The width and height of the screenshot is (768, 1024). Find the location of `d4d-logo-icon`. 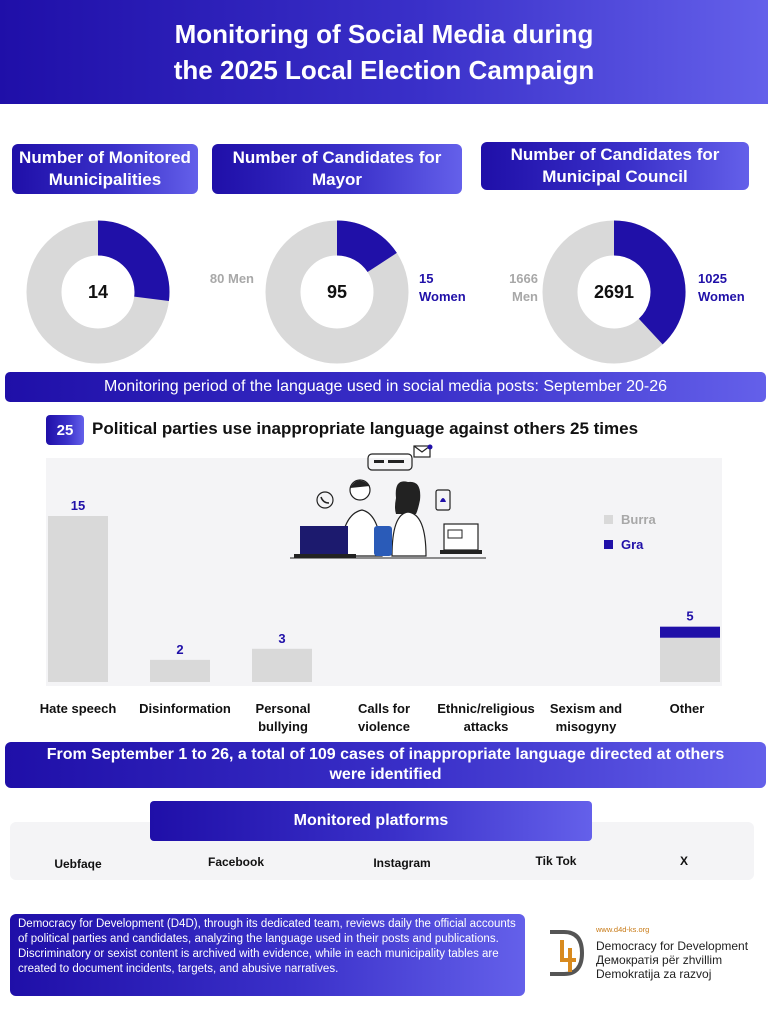

d4d-logo-icon is located at coordinates (567, 953).